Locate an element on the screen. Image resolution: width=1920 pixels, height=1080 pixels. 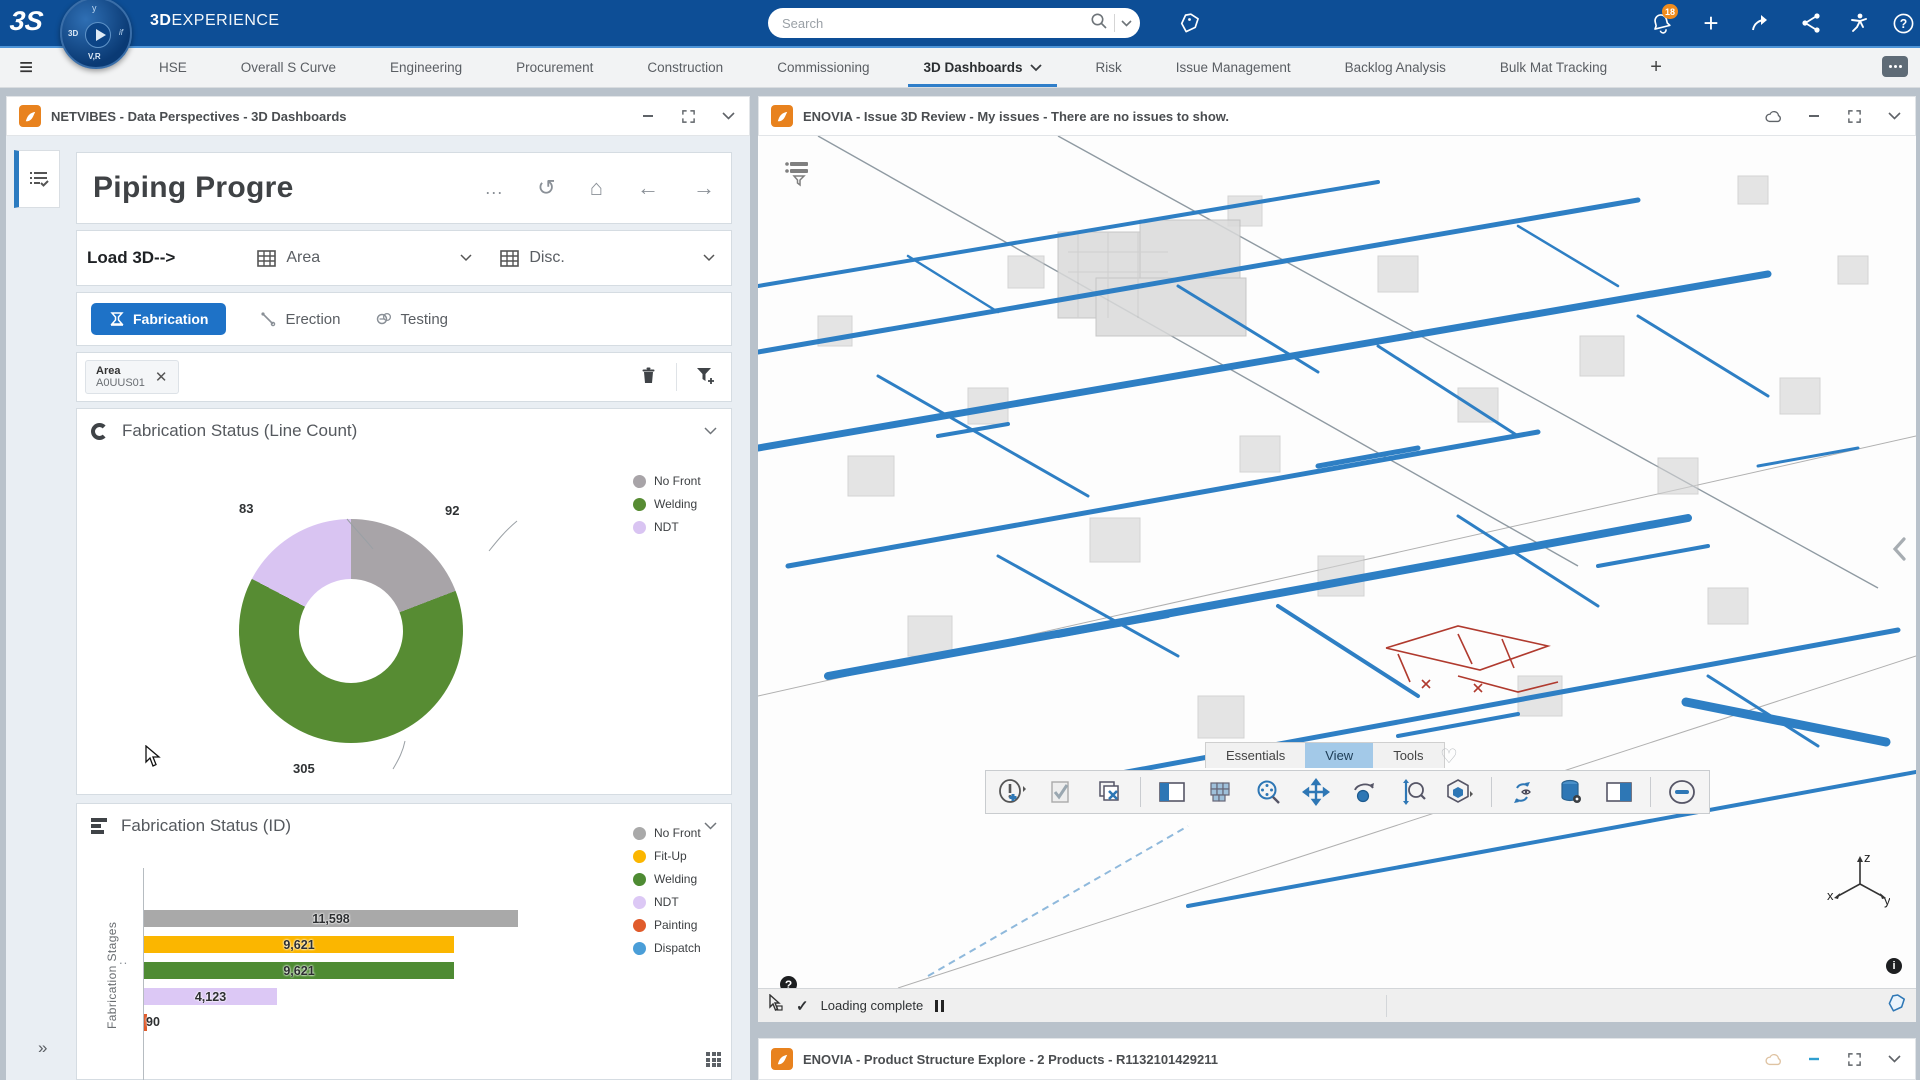
forward-arrow-icon: → is located at coordinates (704, 187).